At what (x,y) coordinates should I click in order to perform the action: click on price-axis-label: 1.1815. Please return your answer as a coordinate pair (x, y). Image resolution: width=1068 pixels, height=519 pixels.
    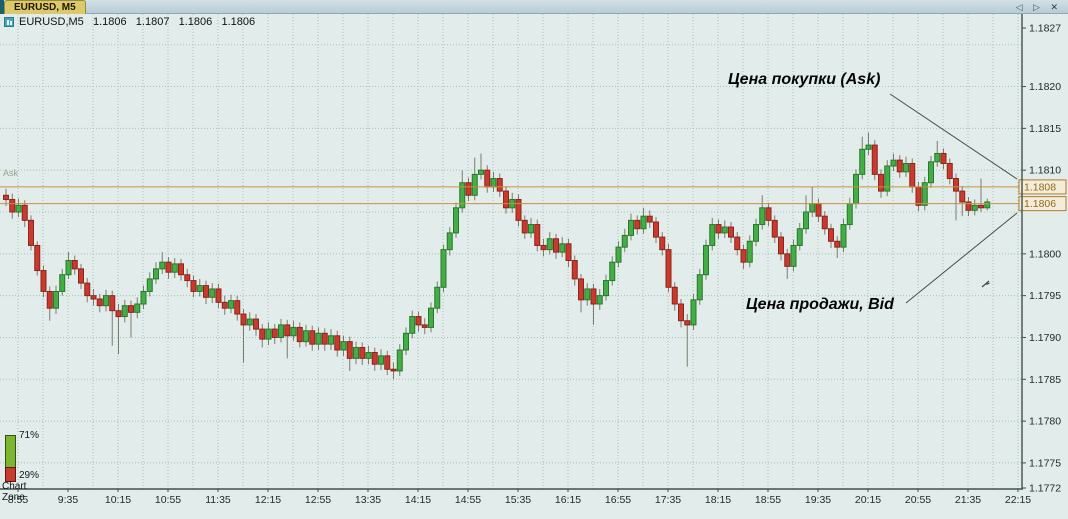
    Looking at the image, I should click on (1045, 129).